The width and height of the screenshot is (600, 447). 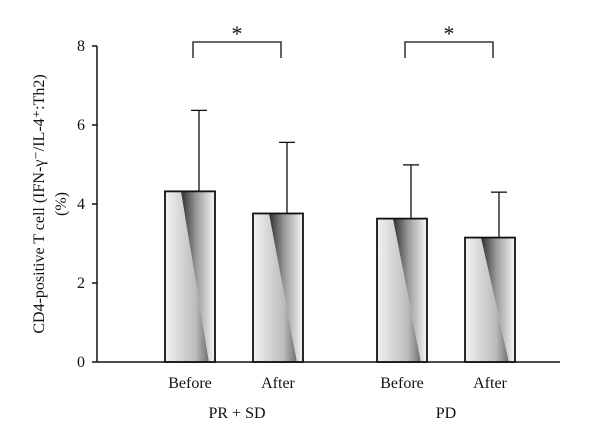 What do you see at coordinates (39, 203) in the screenshot?
I see `y-axis-label-line1: CD4-positive T cell (IFN-γ⁻/IL-4⁺:Th2)` at bounding box center [39, 203].